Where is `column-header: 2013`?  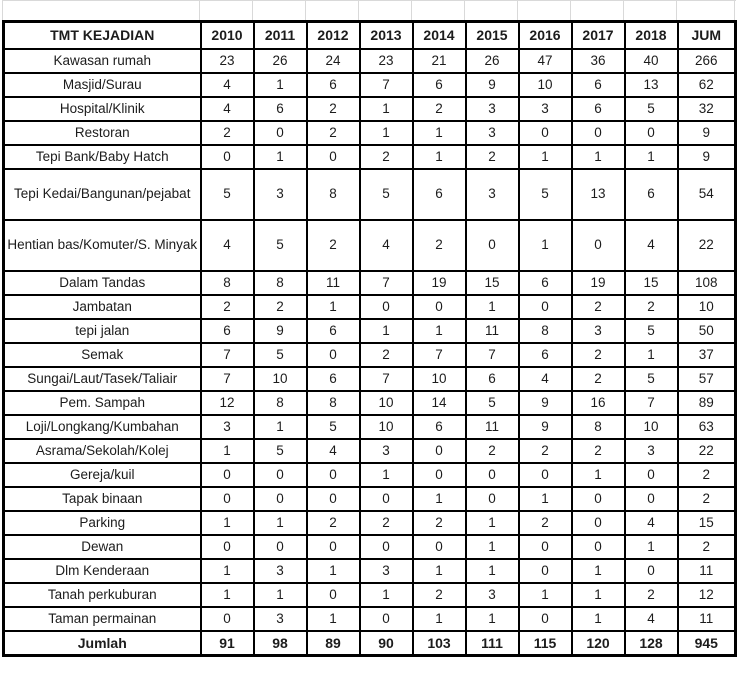
column-header: 2013 is located at coordinates (386, 35).